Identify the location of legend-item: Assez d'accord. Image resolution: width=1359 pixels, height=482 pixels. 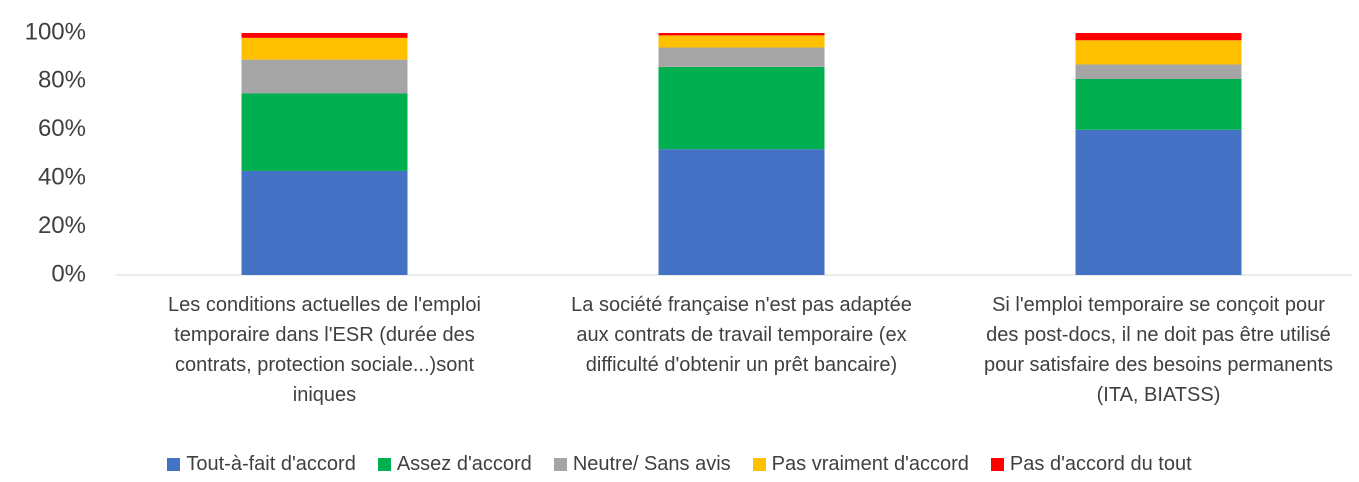
(454, 464).